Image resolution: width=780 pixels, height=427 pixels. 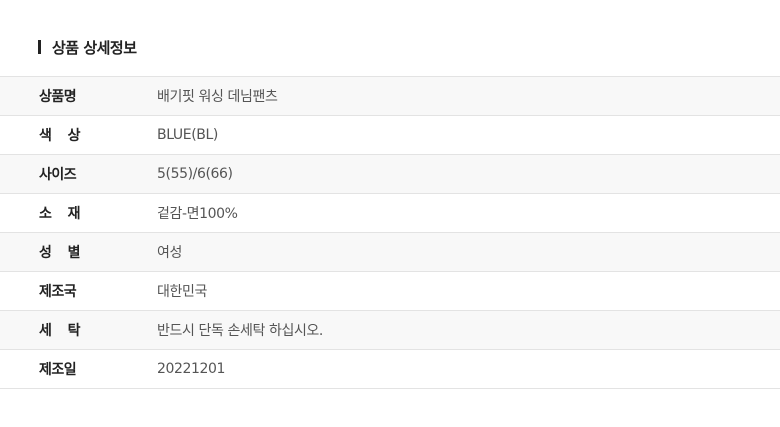 I want to click on row-value: 배기핏 워싱 데님팬츠, so click(x=217, y=97).